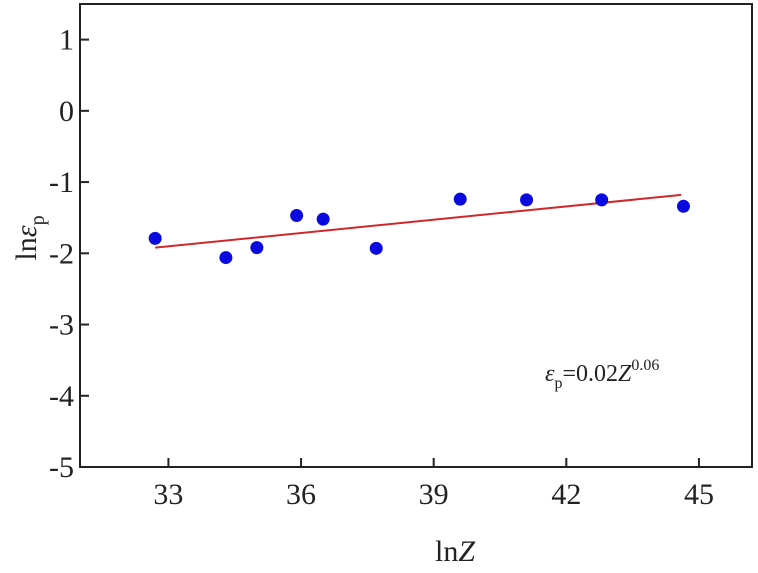 The image size is (758, 573). I want to click on x-tick-label: 45, so click(699, 494).